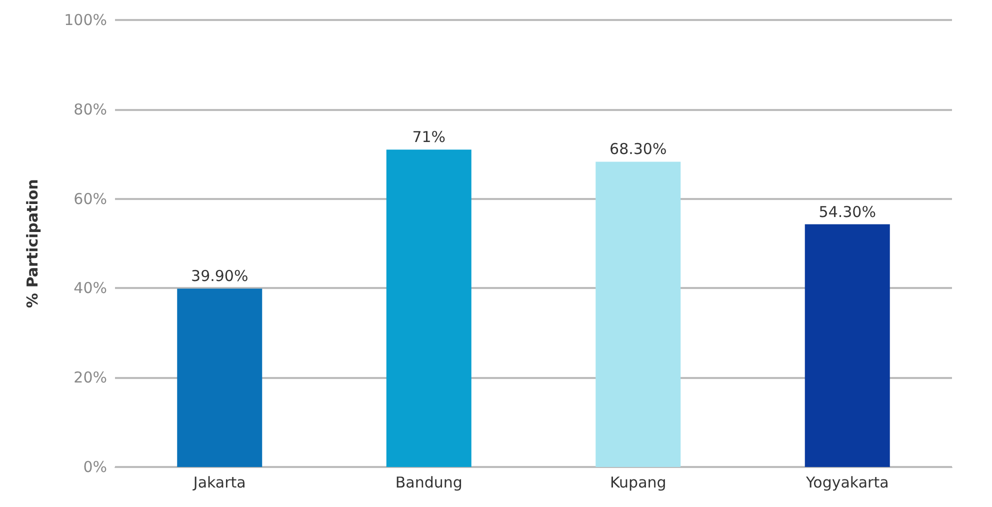 The image size is (992, 507). I want to click on x-tick-label: Jakarta, so click(219, 483).